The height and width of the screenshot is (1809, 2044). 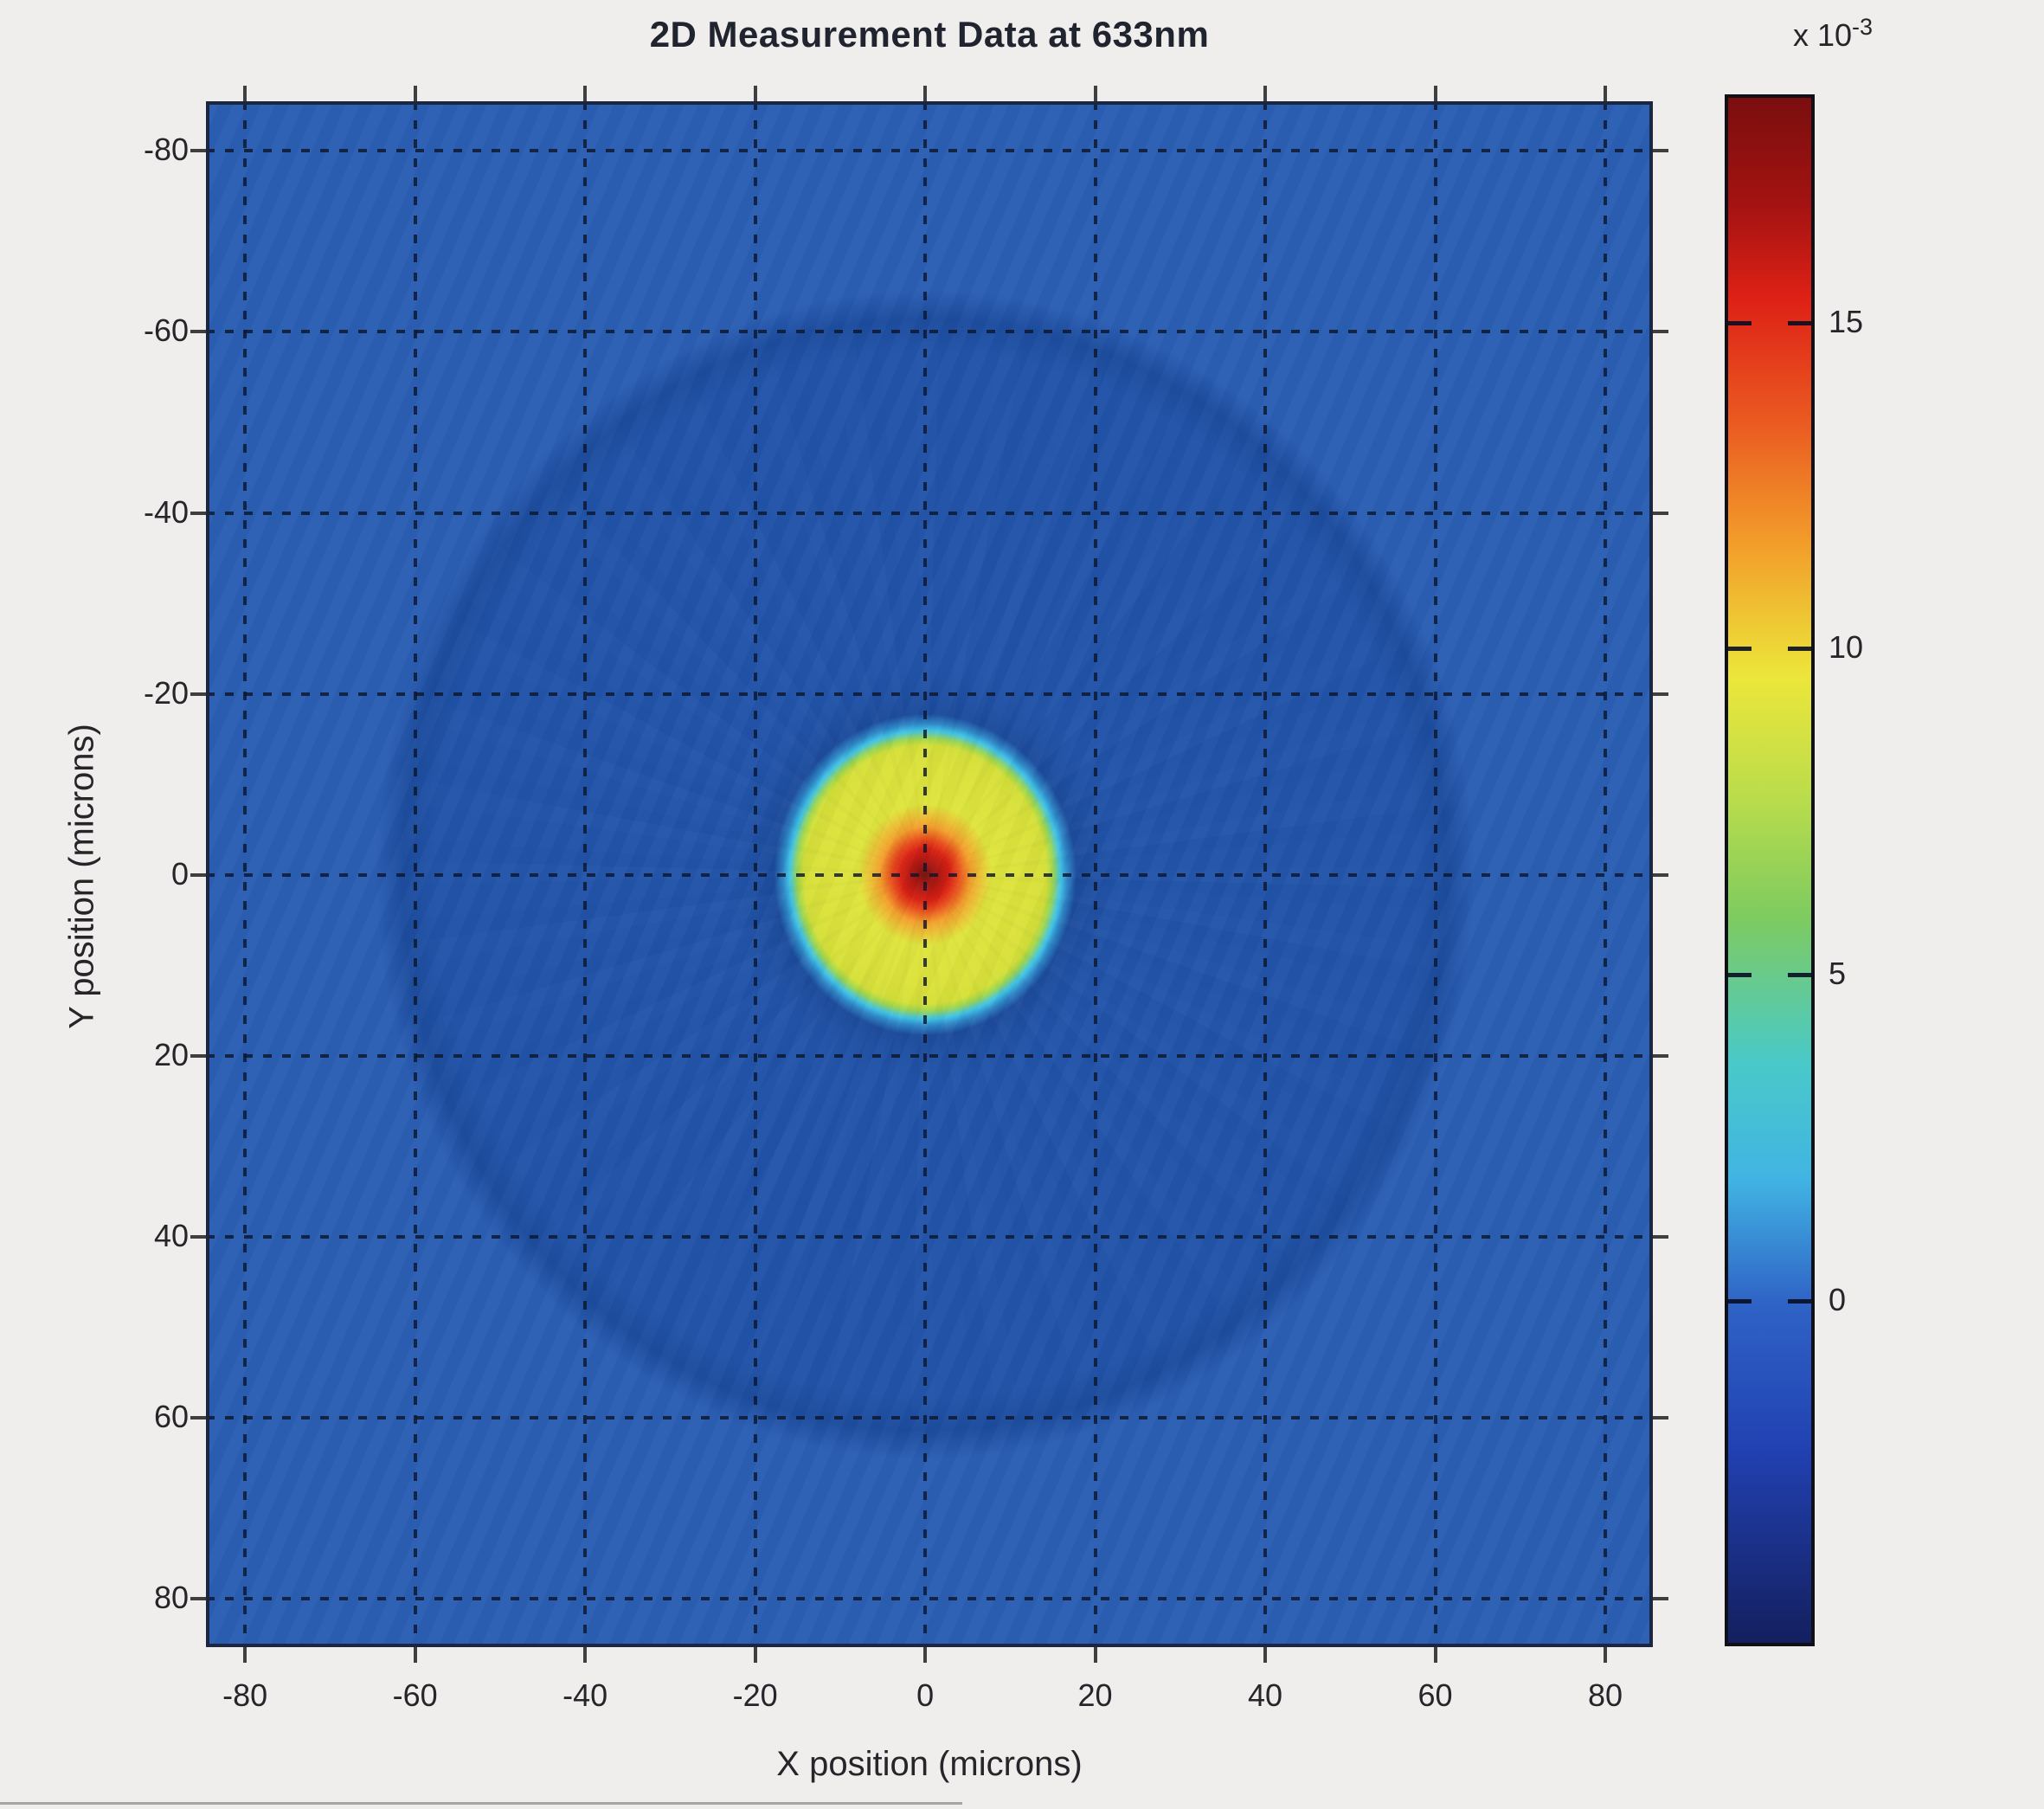 I want to click on y-tick-label: 20, so click(x=171, y=1054).